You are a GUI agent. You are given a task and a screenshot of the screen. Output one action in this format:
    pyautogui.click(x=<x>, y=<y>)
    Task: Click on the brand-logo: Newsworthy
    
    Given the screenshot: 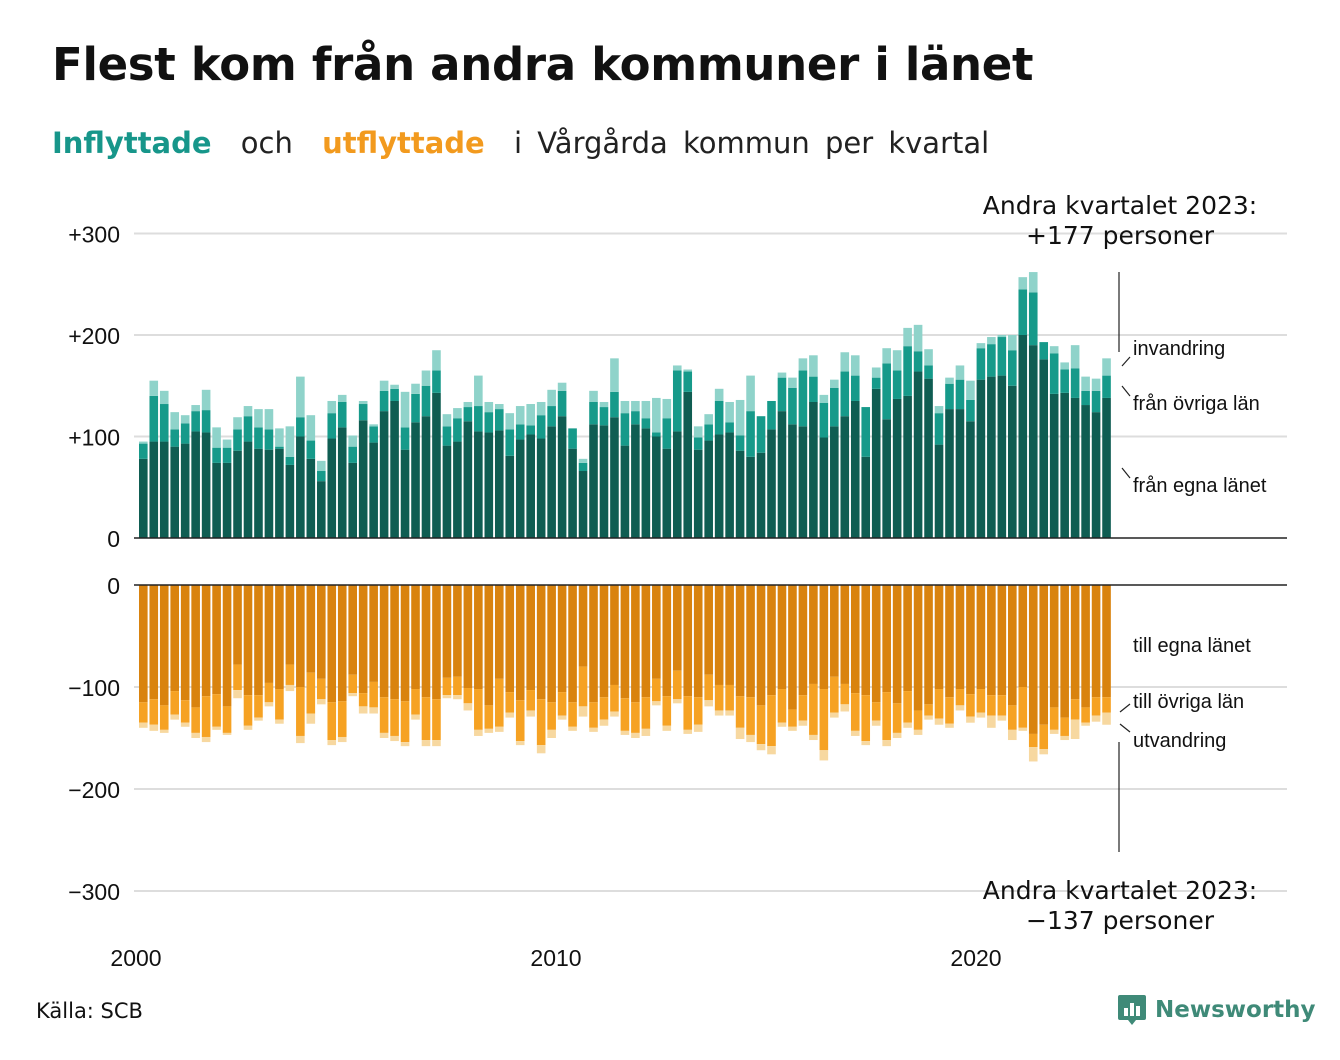 What is the action you would take?
    pyautogui.click(x=1216, y=1010)
    